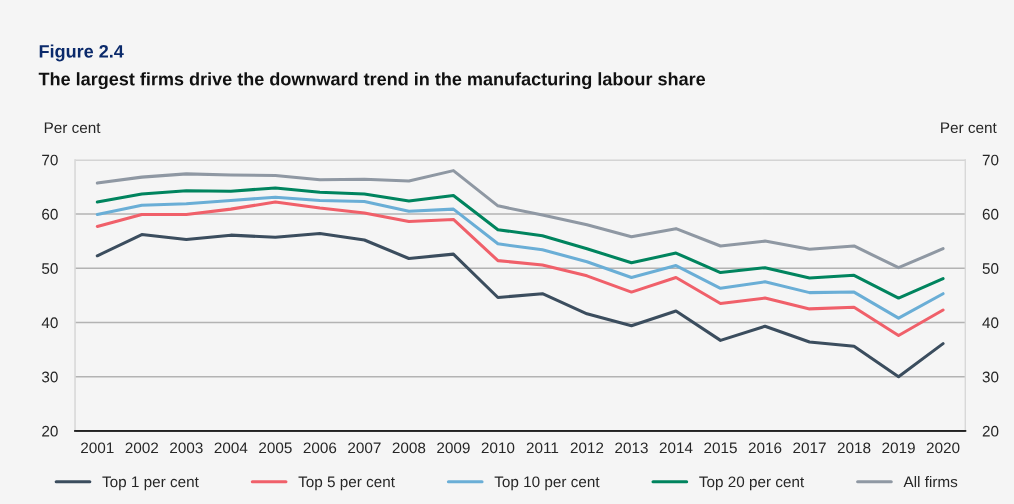 This screenshot has width=1014, height=504. What do you see at coordinates (765, 448) in the screenshot?
I see `x-tick-label: 2016` at bounding box center [765, 448].